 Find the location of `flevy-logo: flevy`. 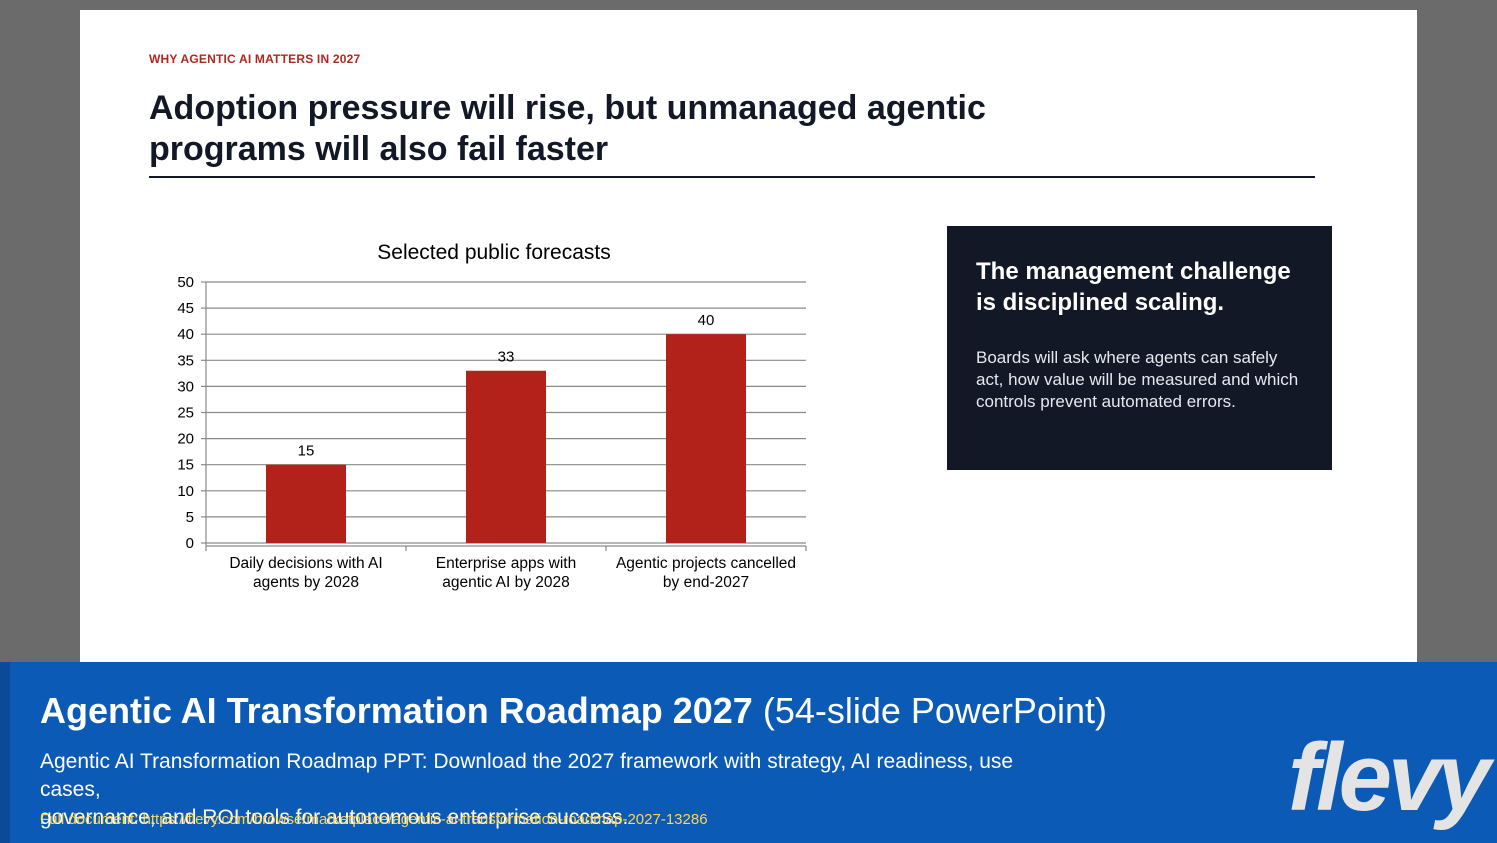

flevy-logo: flevy is located at coordinates (1389, 777).